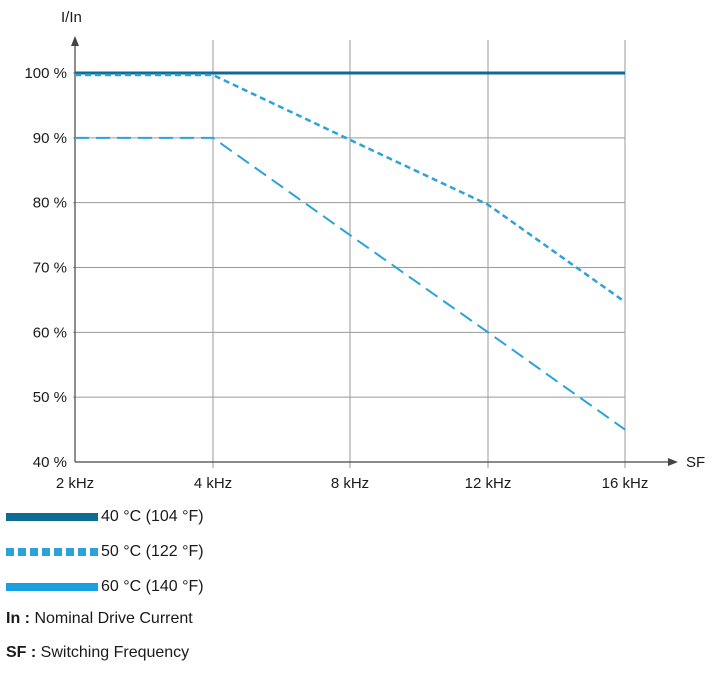 This screenshot has height=678, width=715. I want to click on y-tick-label: 80 %, so click(50, 203).